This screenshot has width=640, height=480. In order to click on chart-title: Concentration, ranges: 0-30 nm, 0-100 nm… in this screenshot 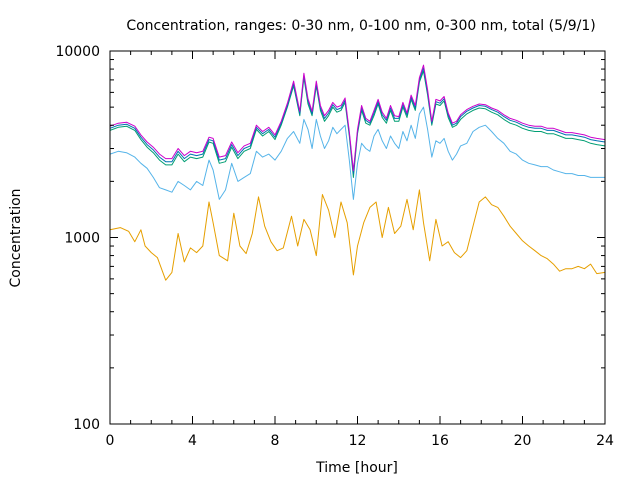, I will do `click(360, 26)`.